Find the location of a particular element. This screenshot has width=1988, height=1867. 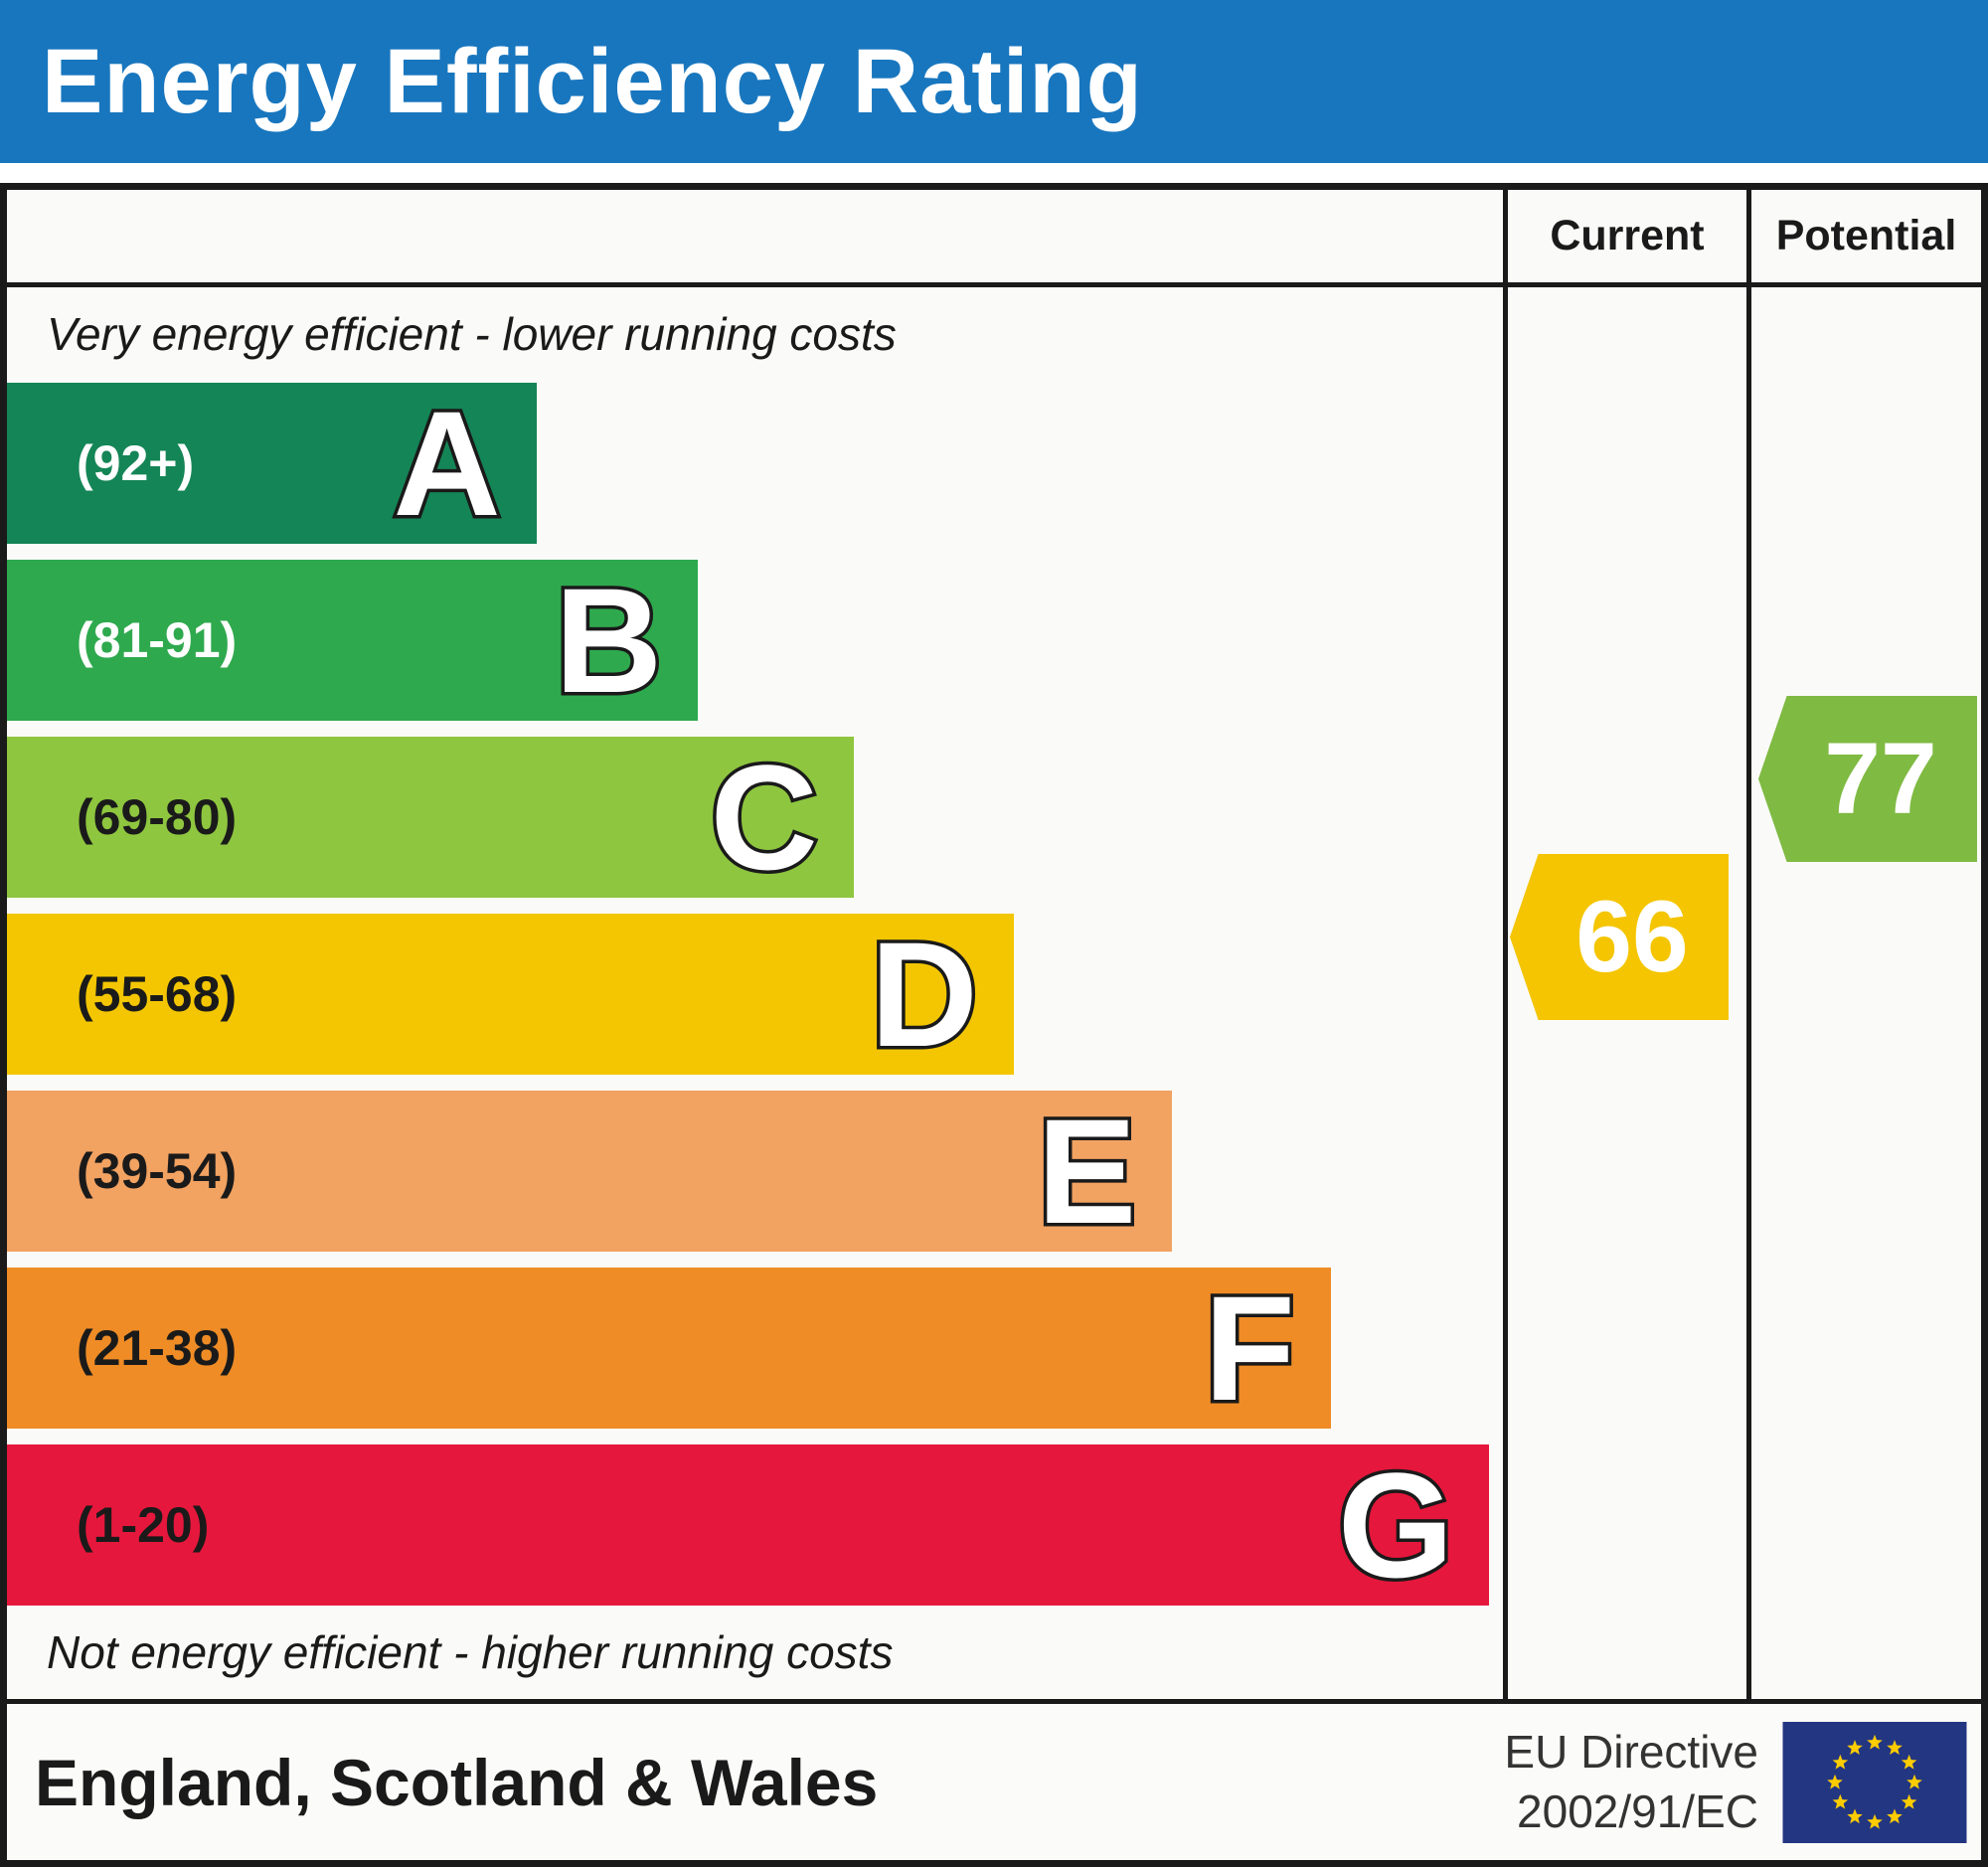

title-bar: Energy Efficiency Rating is located at coordinates (994, 81).